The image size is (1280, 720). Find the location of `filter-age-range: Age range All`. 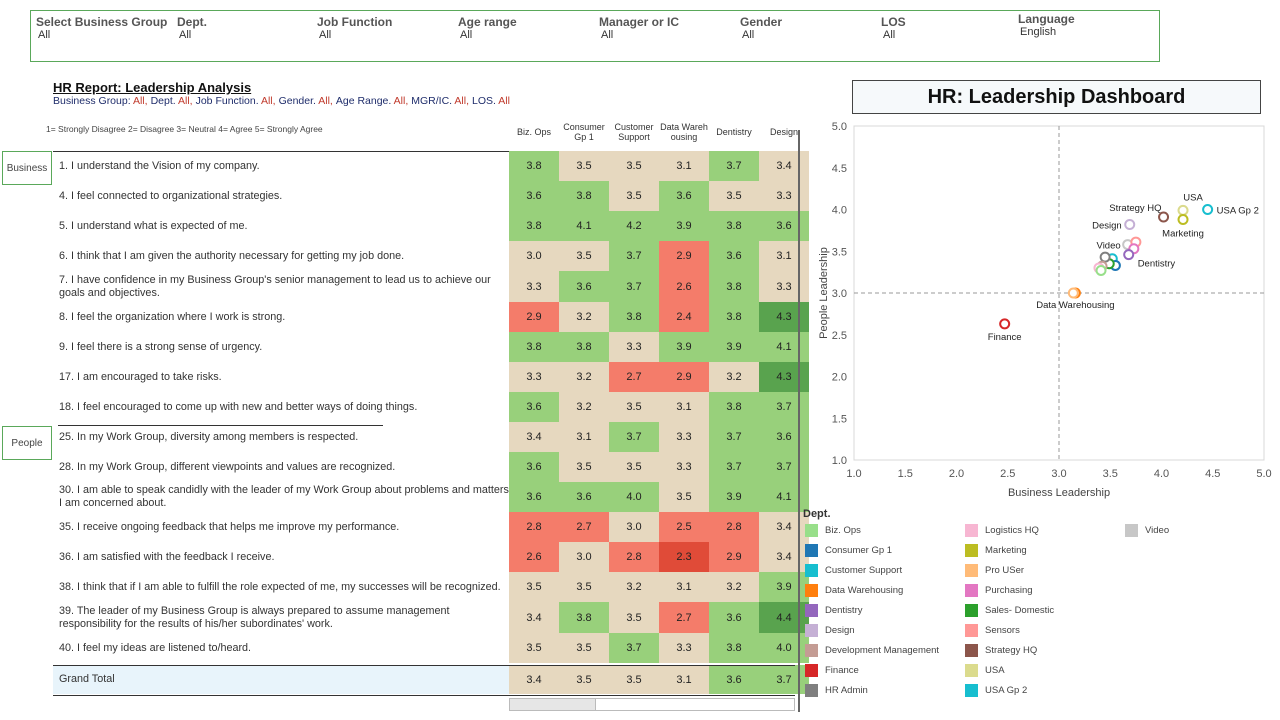

filter-age-range: Age range All is located at coordinates (487, 28).